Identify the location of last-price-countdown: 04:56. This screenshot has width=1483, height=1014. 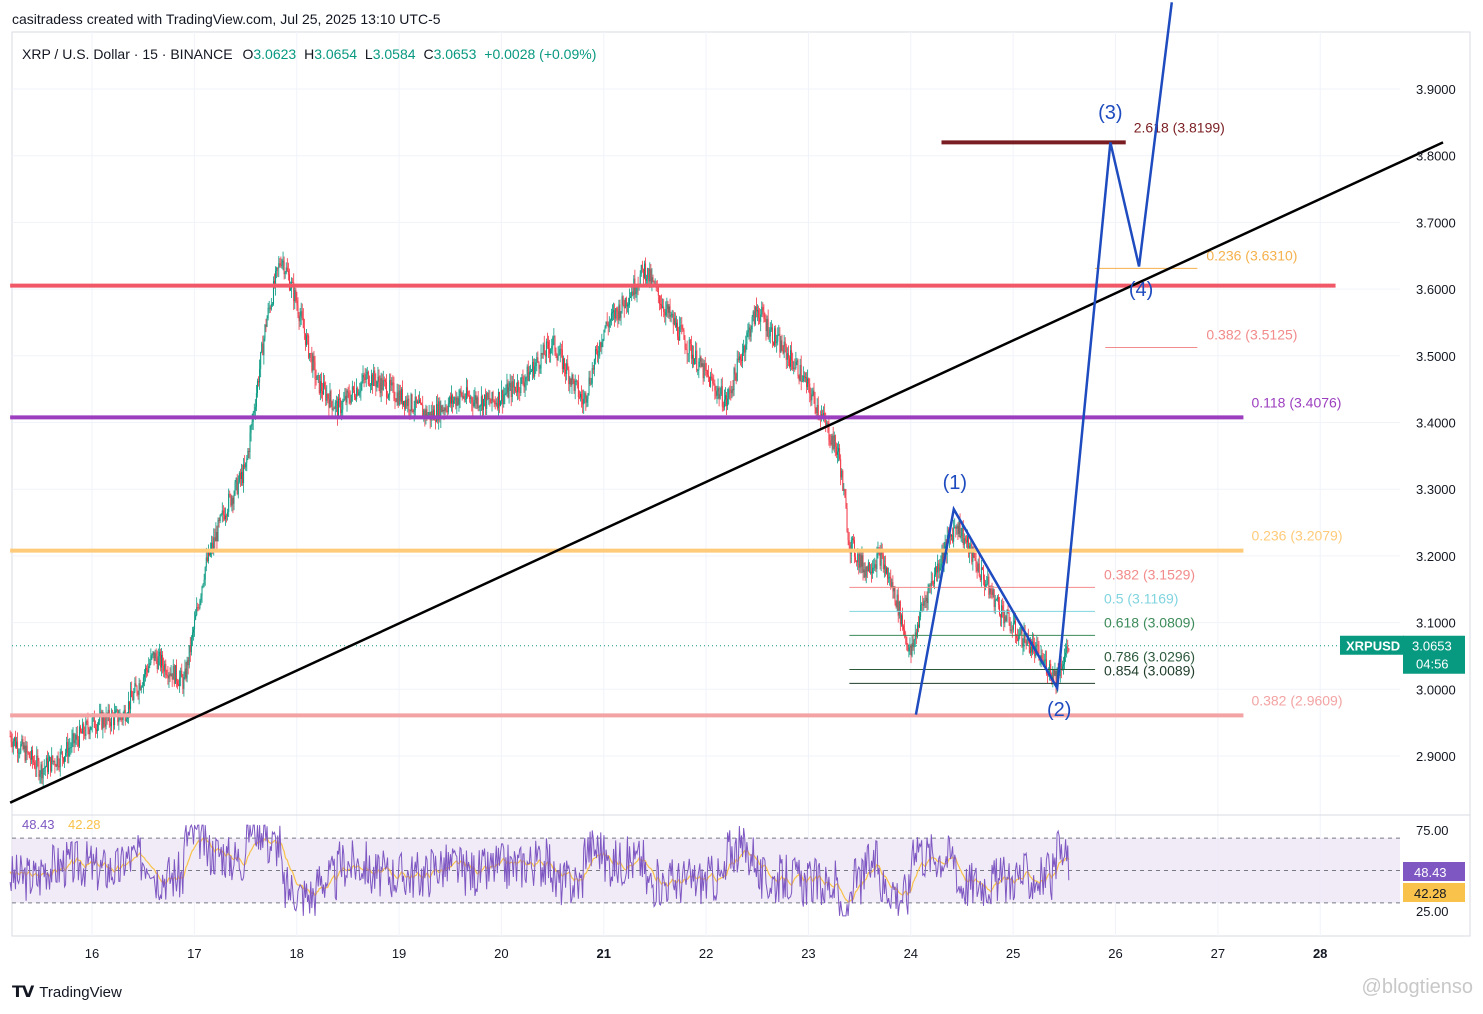
(1432, 664).